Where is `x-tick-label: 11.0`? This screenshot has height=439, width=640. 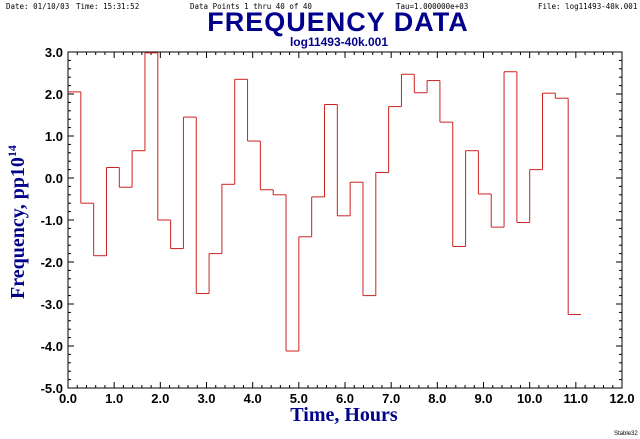
x-tick-label: 11.0 is located at coordinates (576, 398).